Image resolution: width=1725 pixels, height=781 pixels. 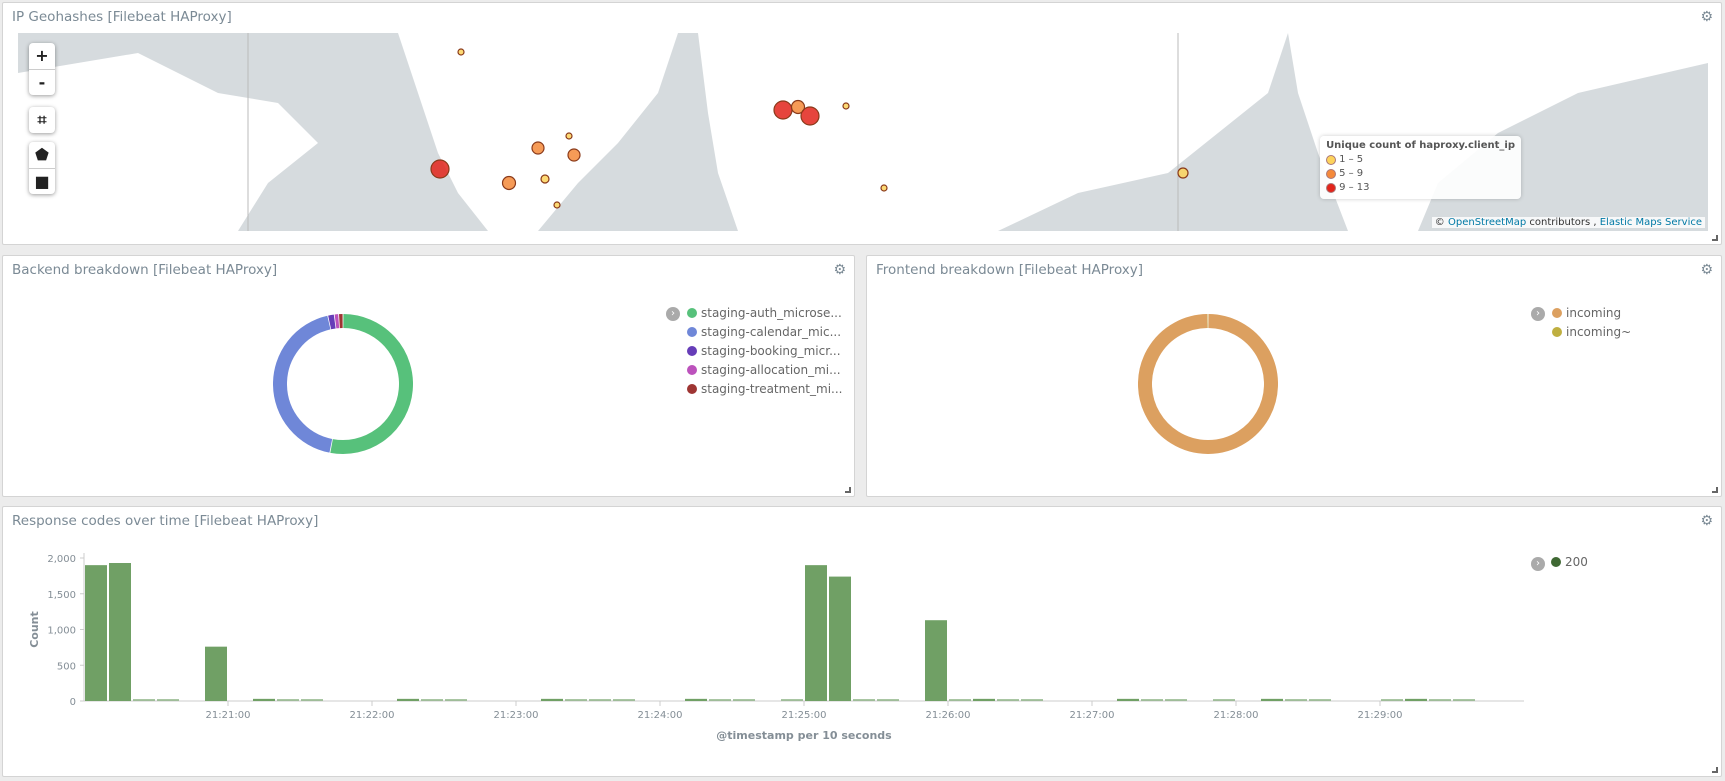 I want to click on x-tick-label: 21:22:00, so click(x=372, y=715).